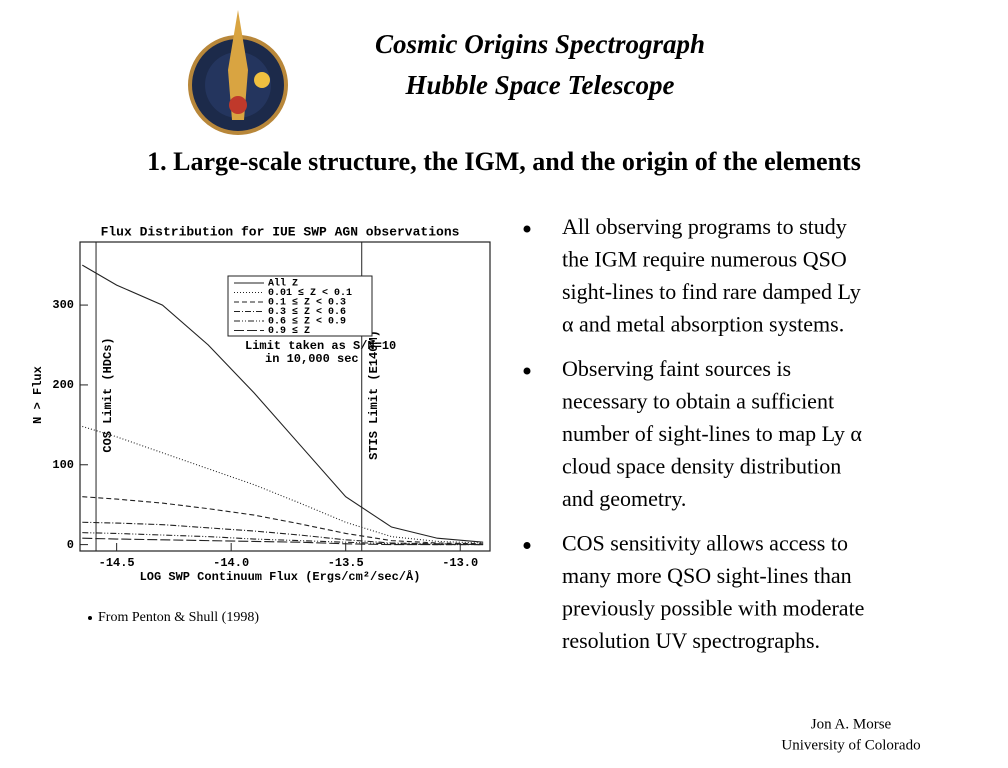 The width and height of the screenshot is (1008, 768). Describe the element at coordinates (705, 543) in the screenshot. I see `bullet-text: COS sensitivity allows access to` at that location.